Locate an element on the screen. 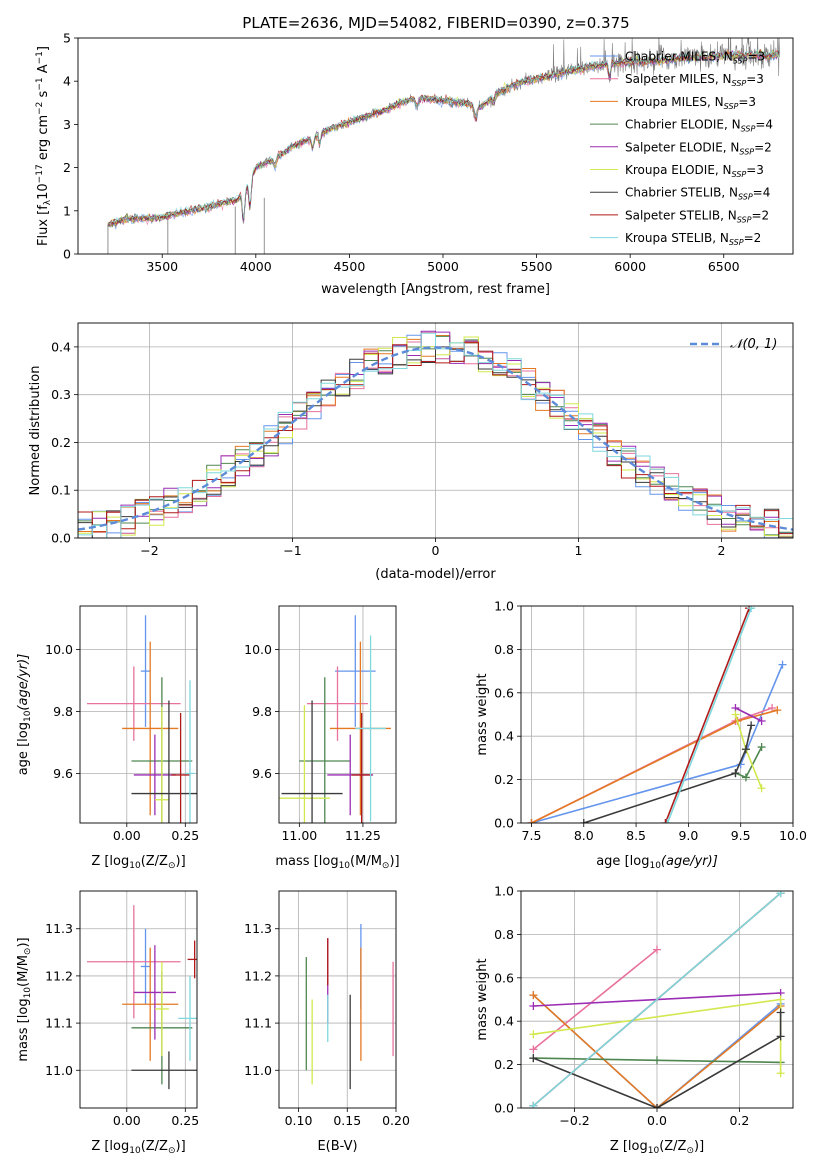 This screenshot has width=819, height=1170. mass-age-axes: 11.00 11.25 9.6 9.8 10.0 mass [log10(M/M⊙)] is located at coordinates (322, 738).